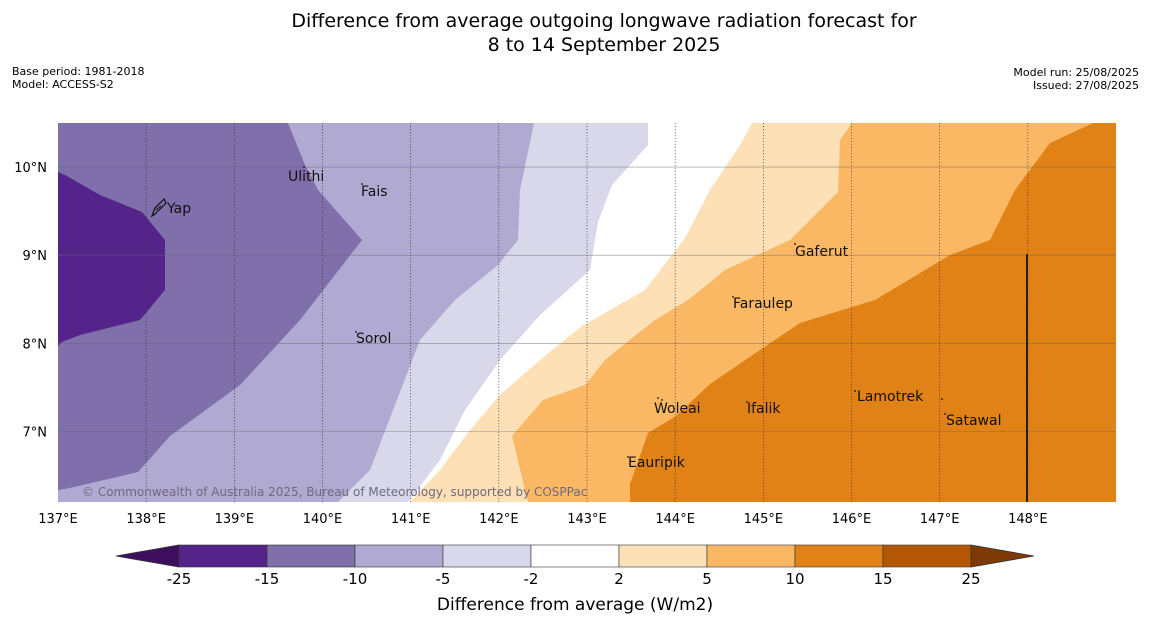  What do you see at coordinates (619, 579) in the screenshot?
I see `colorbar-tick-label: 2` at bounding box center [619, 579].